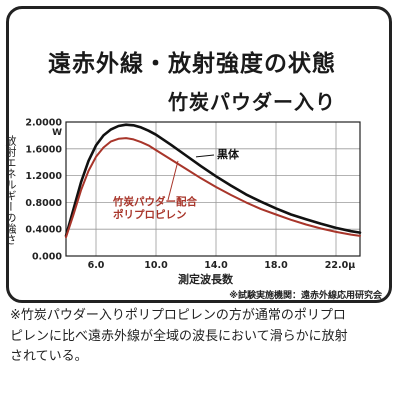  What do you see at coordinates (340, 265) in the screenshot?
I see `x-tick-label: 22.0μ` at bounding box center [340, 265].